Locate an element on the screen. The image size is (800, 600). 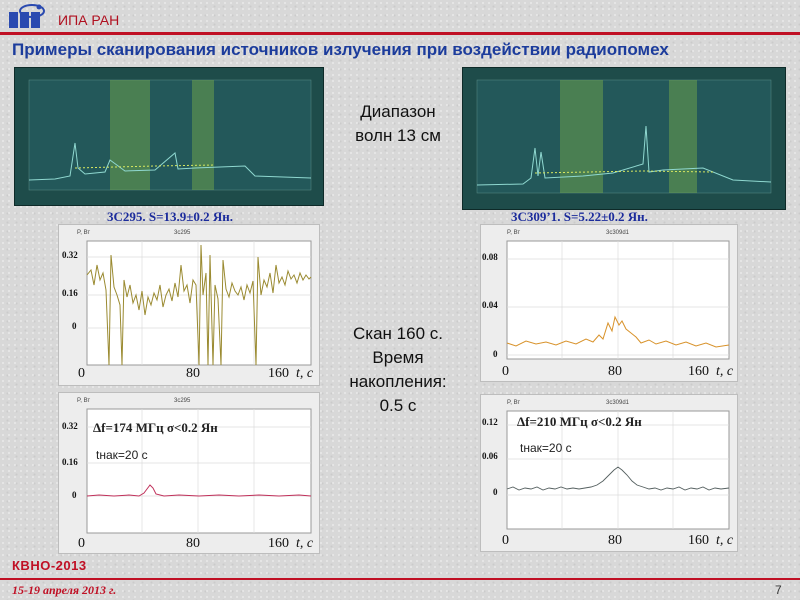
footer-dates: 15-19 апреля 2013 г. is located at coordinates (64, 590).